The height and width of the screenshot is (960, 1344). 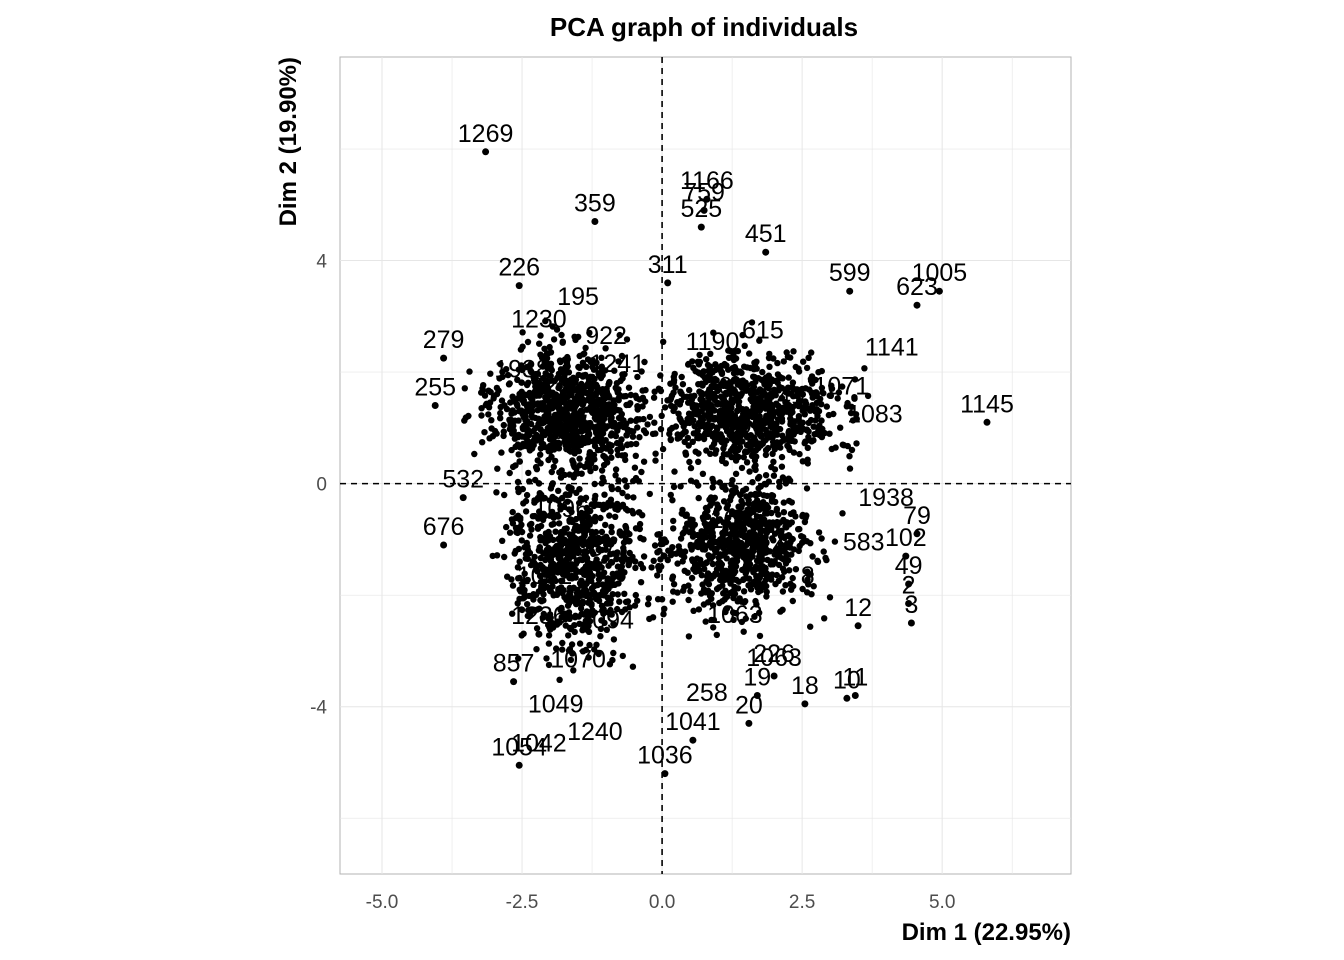 What do you see at coordinates (573, 431) in the screenshot?
I see `point-label: 583` at bounding box center [573, 431].